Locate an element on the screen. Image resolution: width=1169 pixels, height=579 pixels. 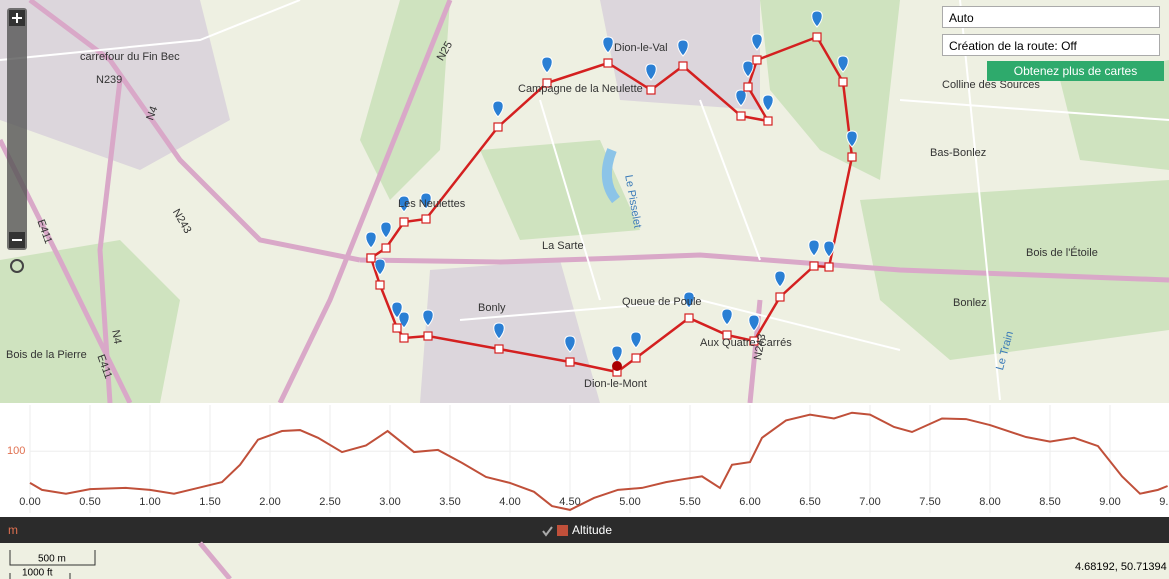
map-label: N4 is located at coordinates (152, 113).